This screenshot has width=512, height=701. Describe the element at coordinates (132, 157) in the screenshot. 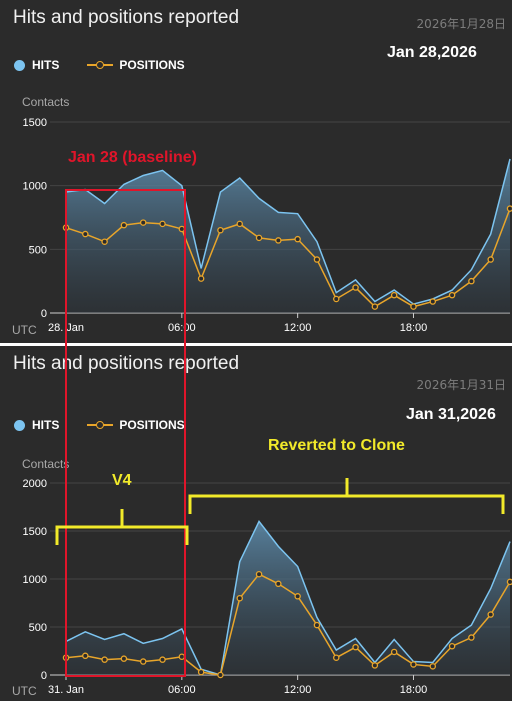

I see `baseline-label: Jan 28 (baseline)` at that location.